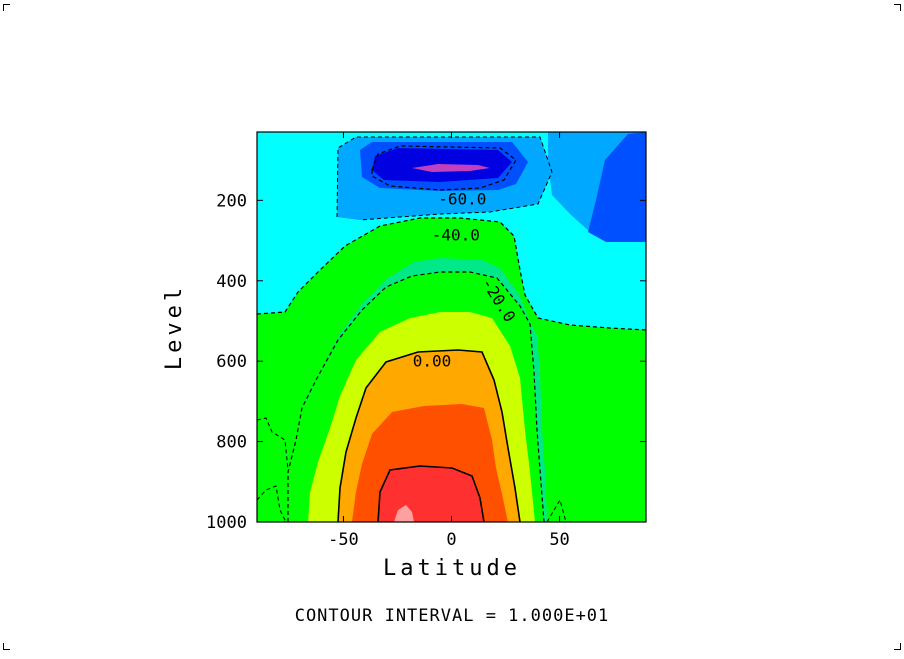 This screenshot has width=904, height=659. I want to click on contour-line-neg20, so click(416, 396).